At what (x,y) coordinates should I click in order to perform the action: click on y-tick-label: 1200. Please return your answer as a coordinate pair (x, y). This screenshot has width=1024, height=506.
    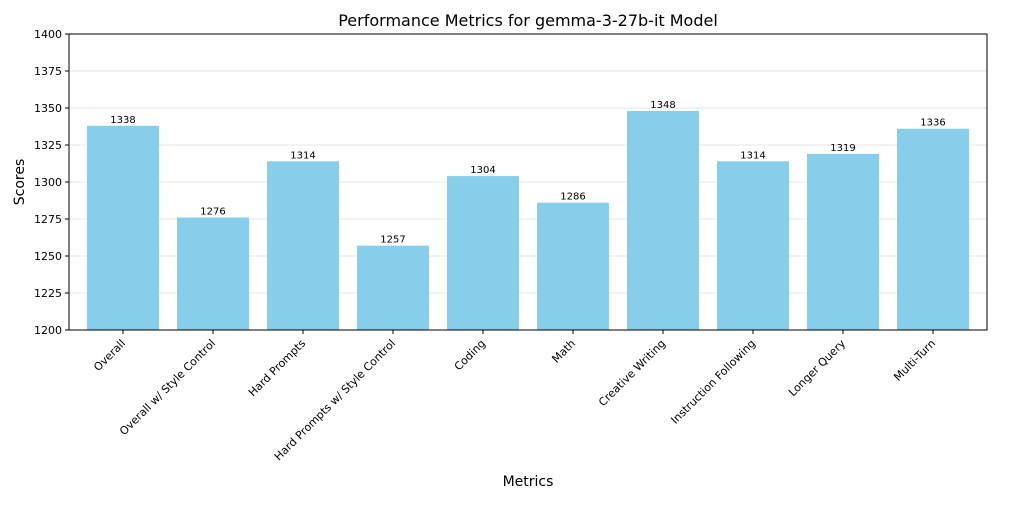
    Looking at the image, I should click on (48, 330).